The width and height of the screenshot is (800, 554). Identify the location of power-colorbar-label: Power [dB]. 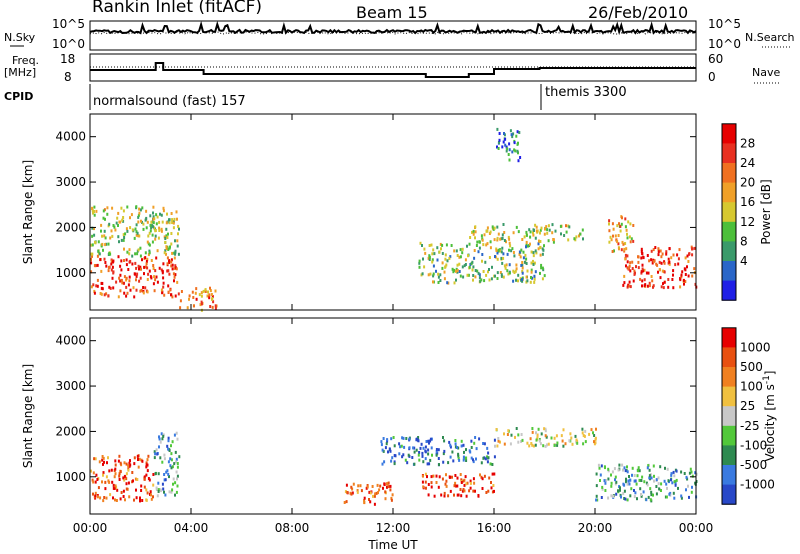
(766, 211).